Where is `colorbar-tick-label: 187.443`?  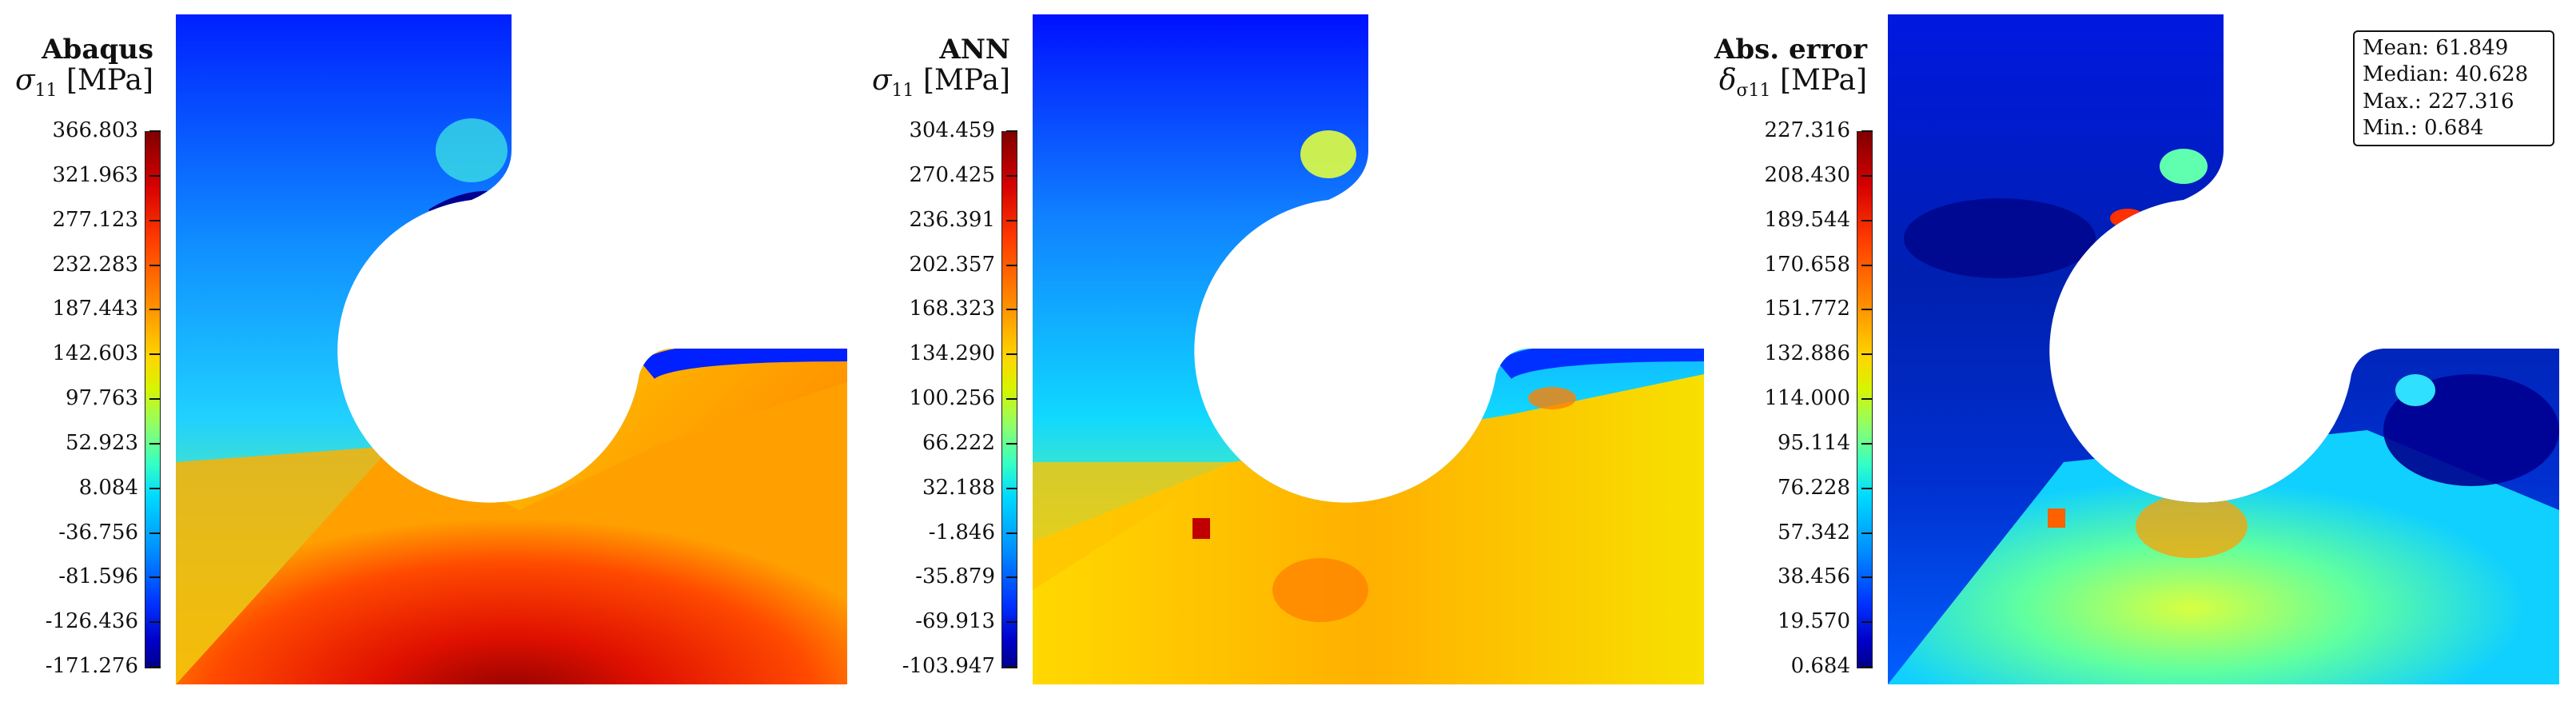 colorbar-tick-label: 187.443 is located at coordinates (95, 309).